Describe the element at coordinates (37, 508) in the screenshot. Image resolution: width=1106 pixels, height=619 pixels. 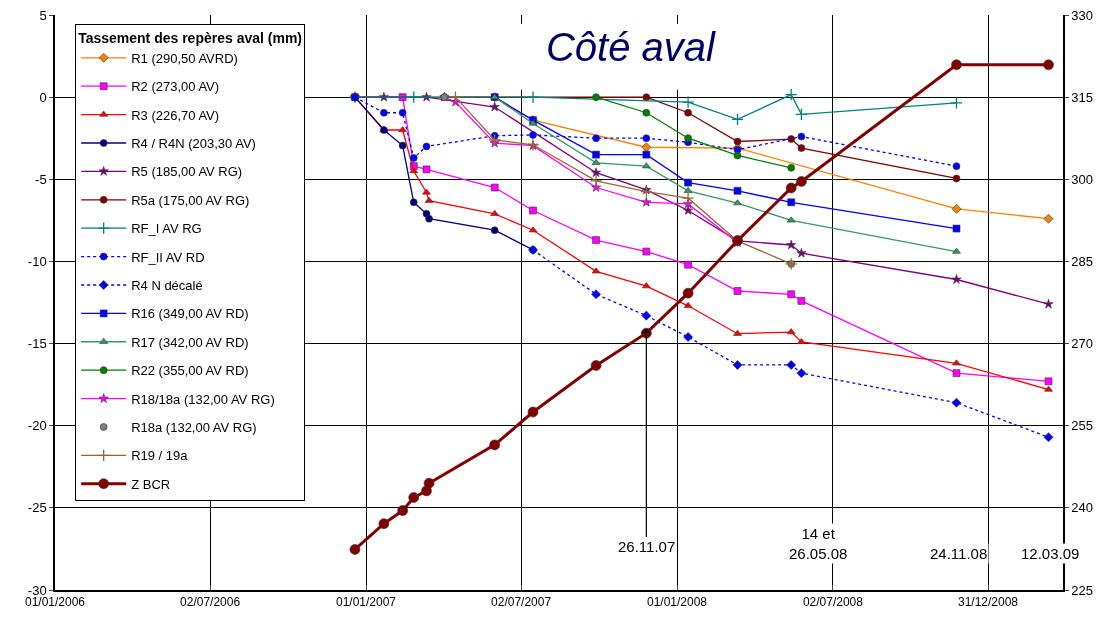
I see `y-tick-label: -25` at that location.